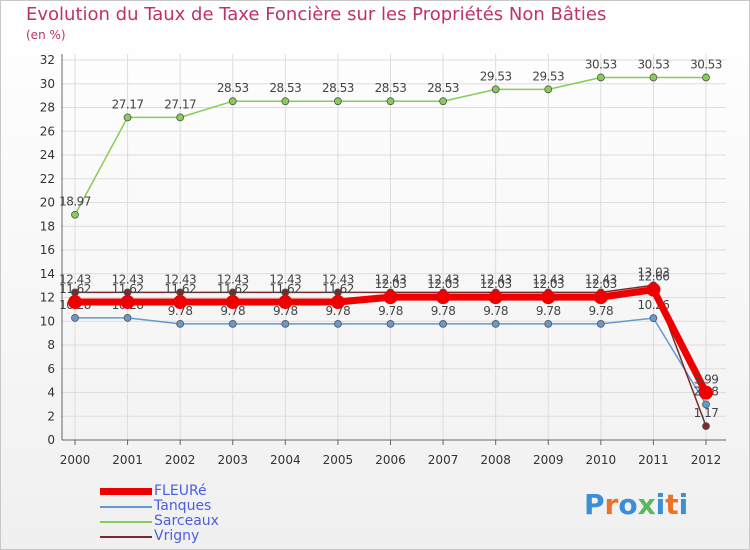 The width and height of the screenshot is (750, 550). I want to click on y-tick-label: 22, so click(47, 179).